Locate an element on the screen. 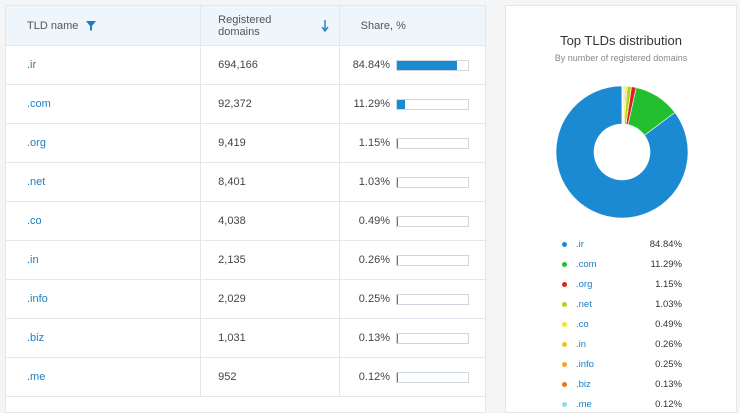  cell-share: 0.25% is located at coordinates (412, 299).